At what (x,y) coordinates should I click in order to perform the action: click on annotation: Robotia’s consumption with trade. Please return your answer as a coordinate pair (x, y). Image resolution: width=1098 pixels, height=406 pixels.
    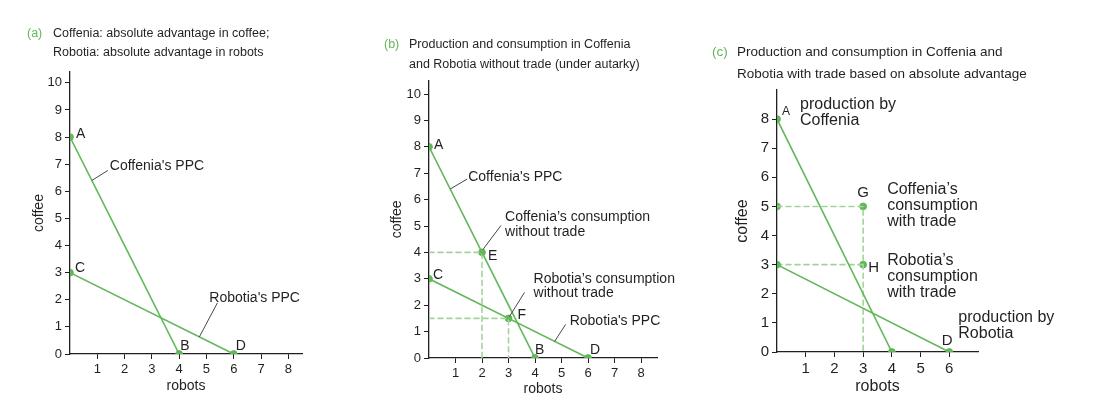
    Looking at the image, I should click on (932, 276).